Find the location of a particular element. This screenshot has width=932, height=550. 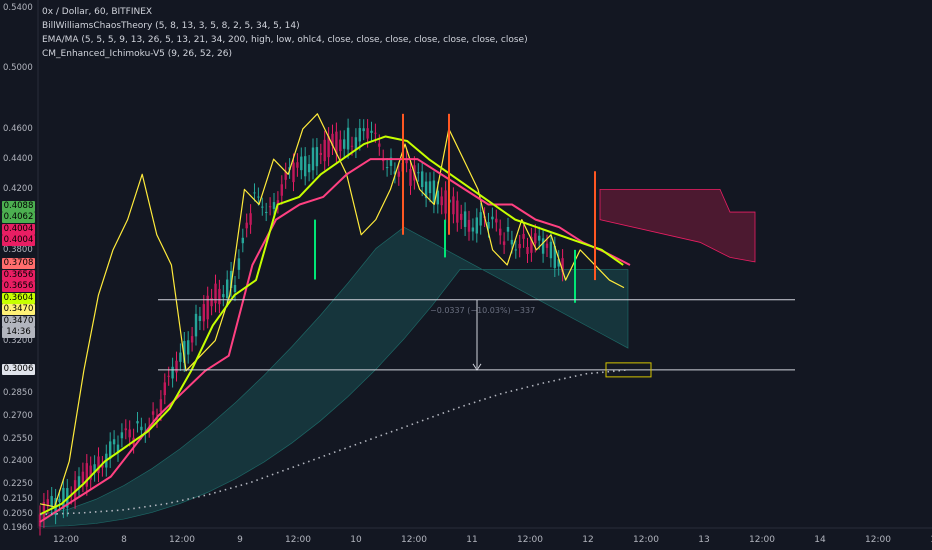

price-tick: 0.2250 is located at coordinates (18, 484).